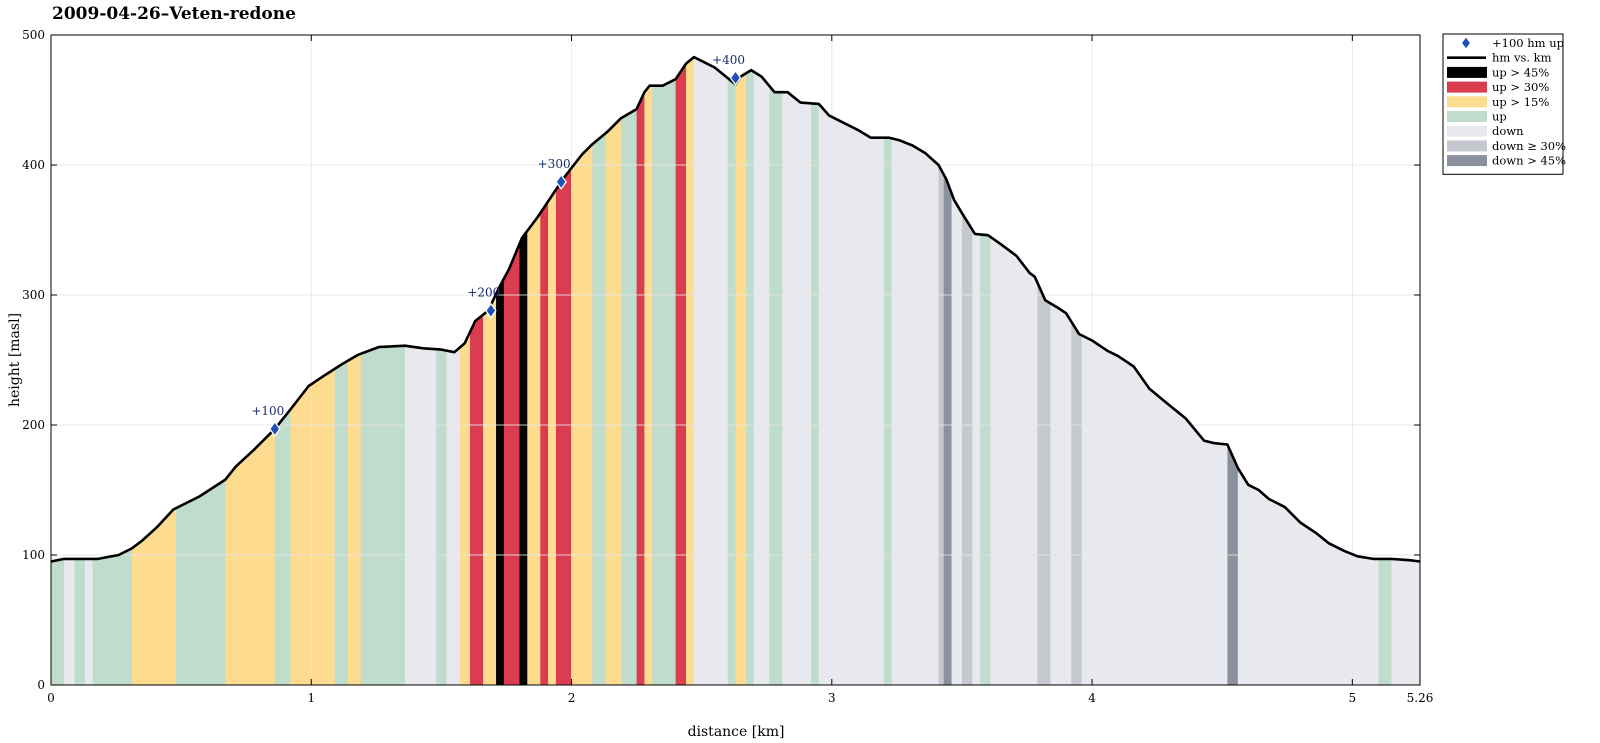 This screenshot has width=1600, height=743. Describe the element at coordinates (33, 555) in the screenshot. I see `y-tick-label-1: 100` at that location.